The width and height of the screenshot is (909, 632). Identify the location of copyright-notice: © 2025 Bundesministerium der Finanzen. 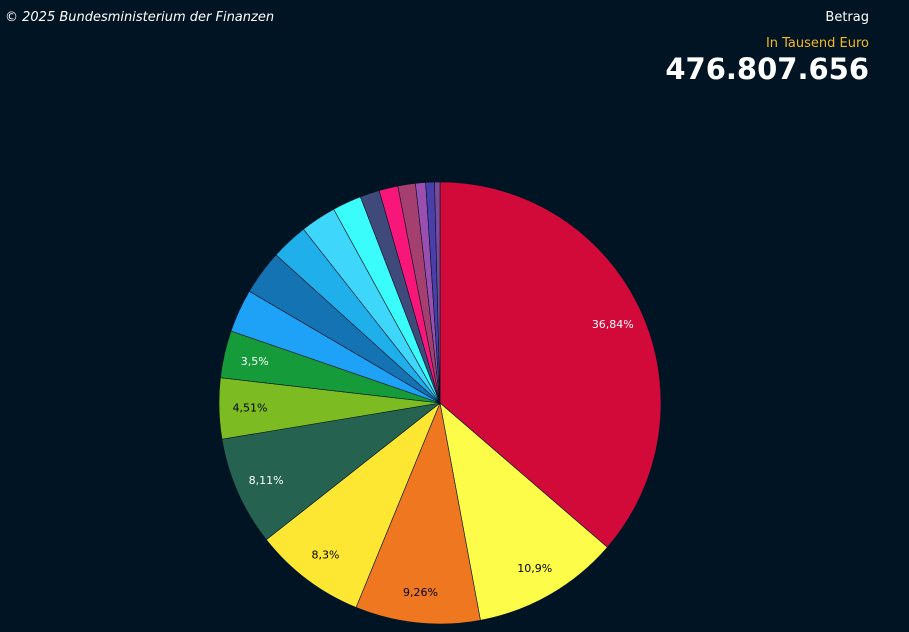
(140, 17).